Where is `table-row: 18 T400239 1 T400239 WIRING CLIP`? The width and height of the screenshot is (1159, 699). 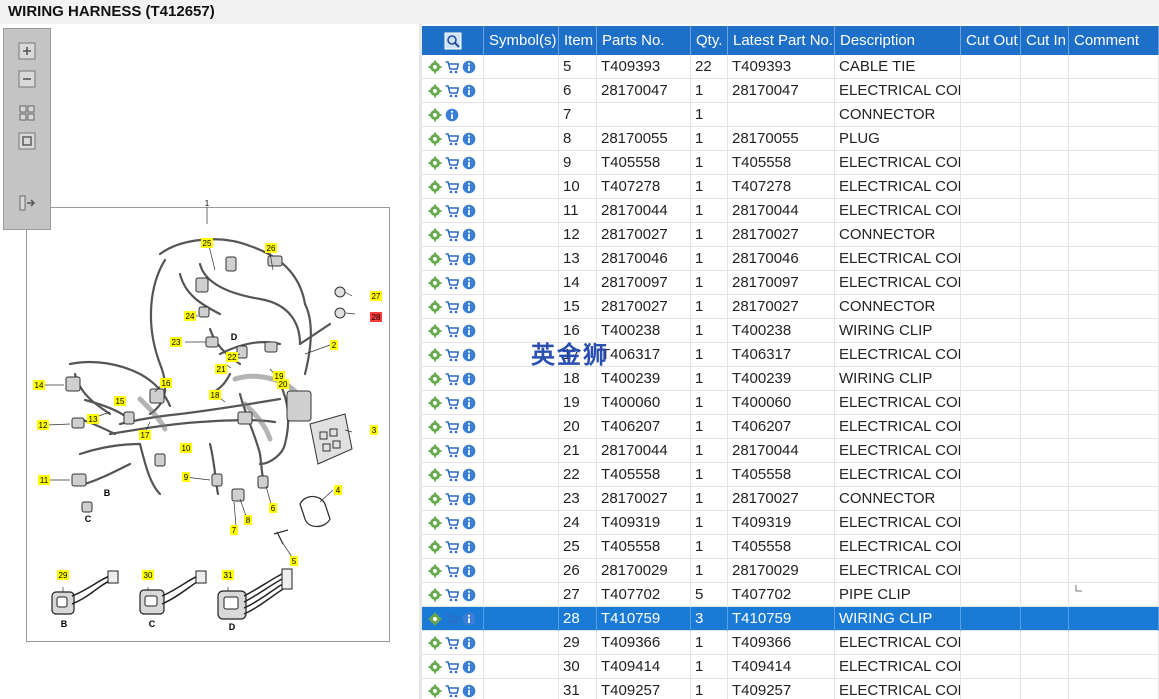
table-row: 18 T400239 1 T400239 WIRING CLIP is located at coordinates (790, 379).